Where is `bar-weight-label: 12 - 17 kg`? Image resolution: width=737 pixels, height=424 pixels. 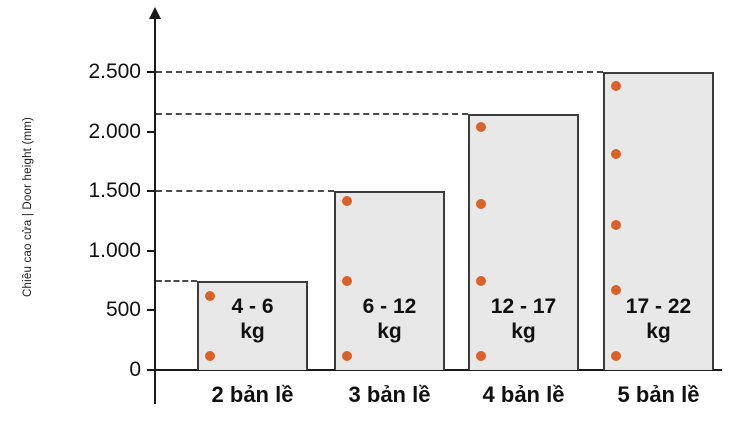
bar-weight-label: 12 - 17 kg is located at coordinates (523, 319).